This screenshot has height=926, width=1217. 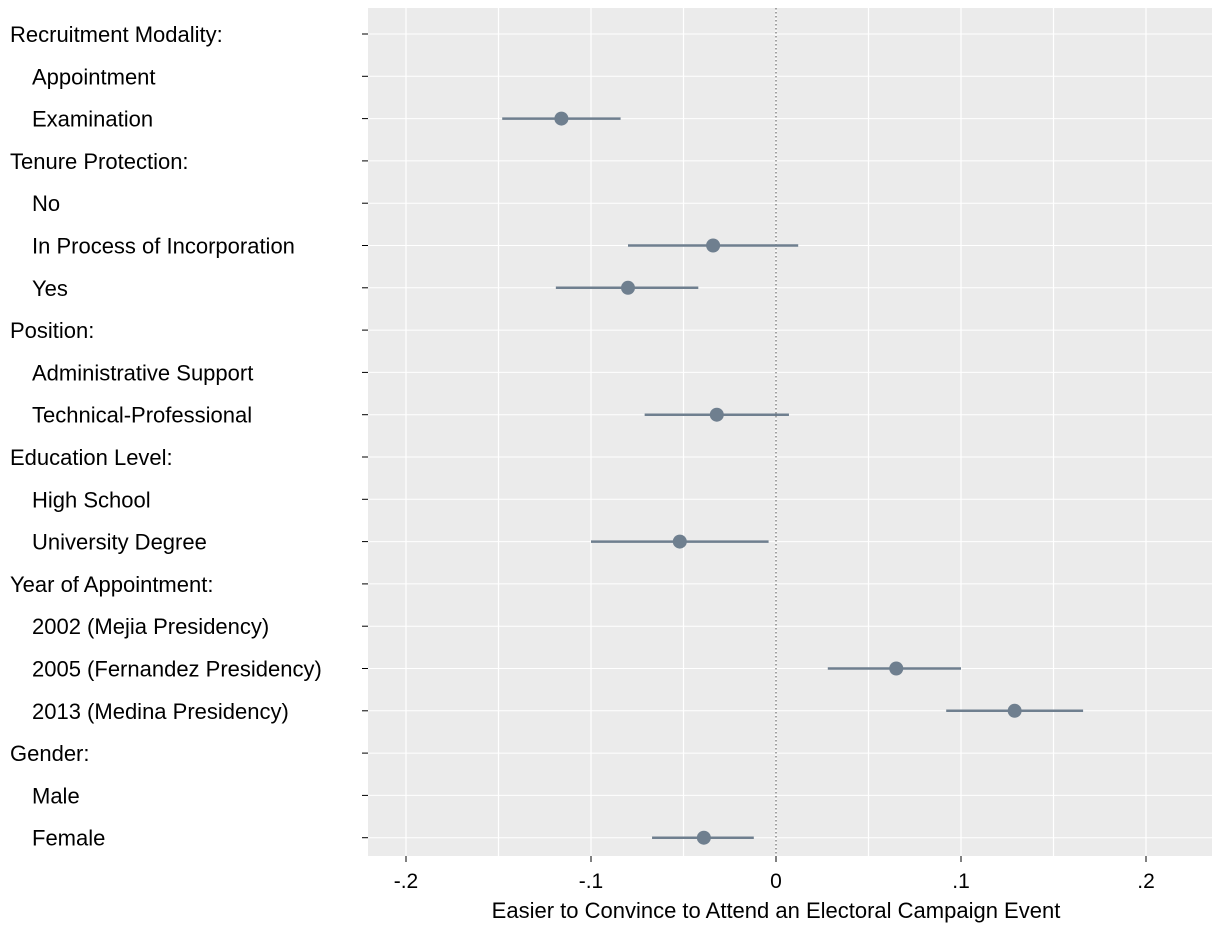 What do you see at coordinates (1146, 881) in the screenshot?
I see `x-tick-label: .2` at bounding box center [1146, 881].